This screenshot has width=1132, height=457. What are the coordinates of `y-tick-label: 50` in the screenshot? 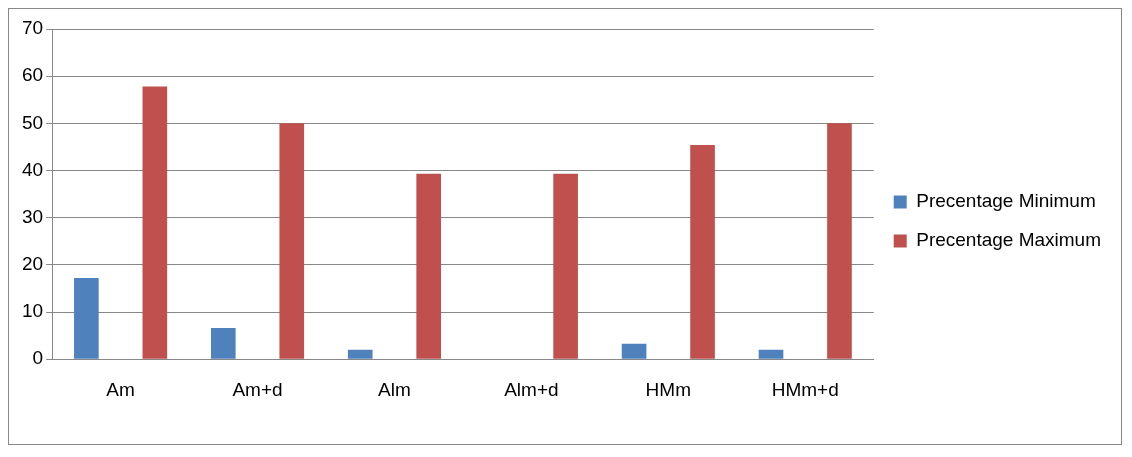 It's located at (32, 122).